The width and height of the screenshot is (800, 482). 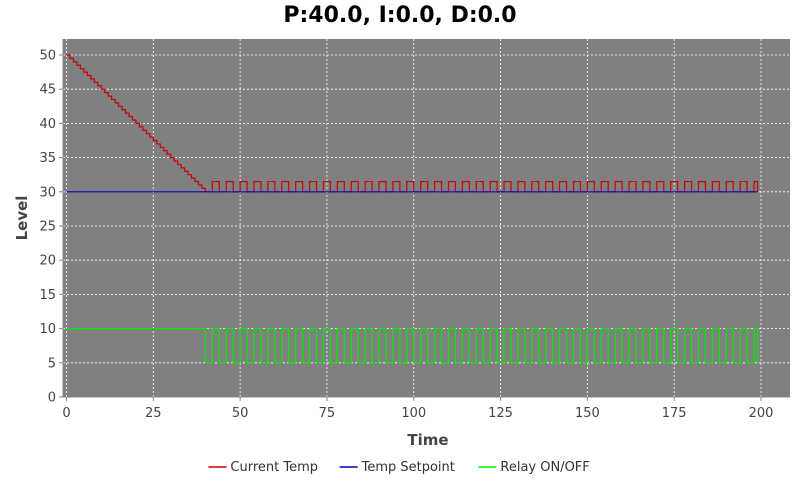 What do you see at coordinates (47, 295) in the screenshot?
I see `y-tick-label: 15` at bounding box center [47, 295].